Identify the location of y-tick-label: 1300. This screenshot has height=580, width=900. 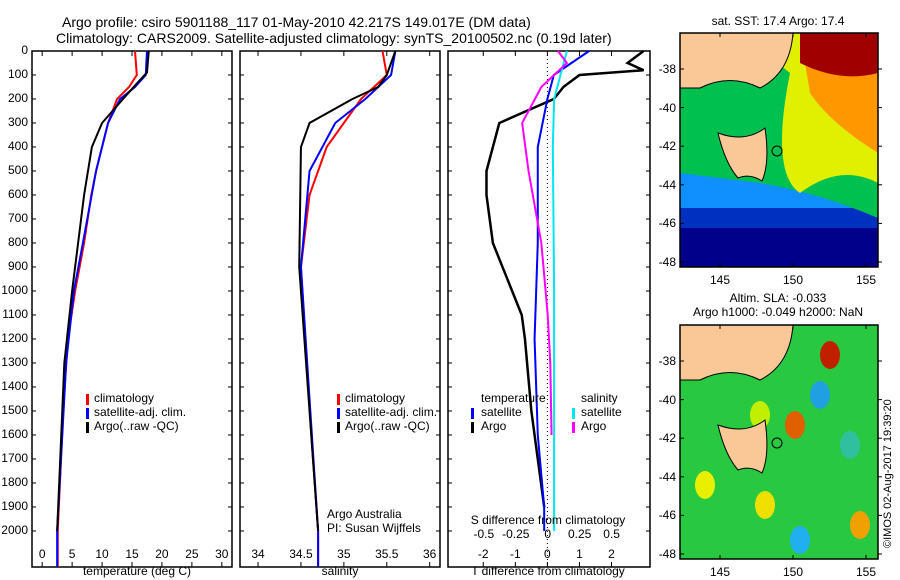
(14, 362).